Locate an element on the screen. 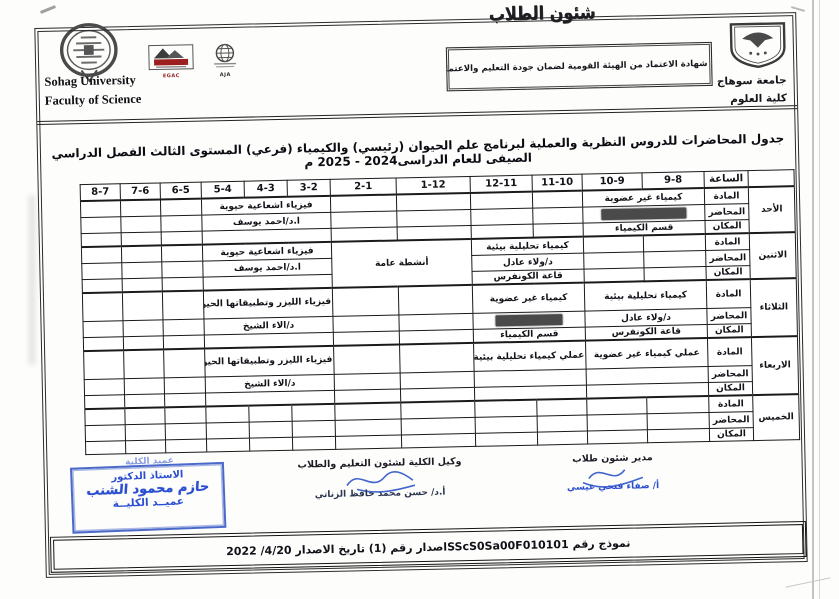 The image size is (839, 599). faculty-name-en: Faculty of Science is located at coordinates (93, 100).